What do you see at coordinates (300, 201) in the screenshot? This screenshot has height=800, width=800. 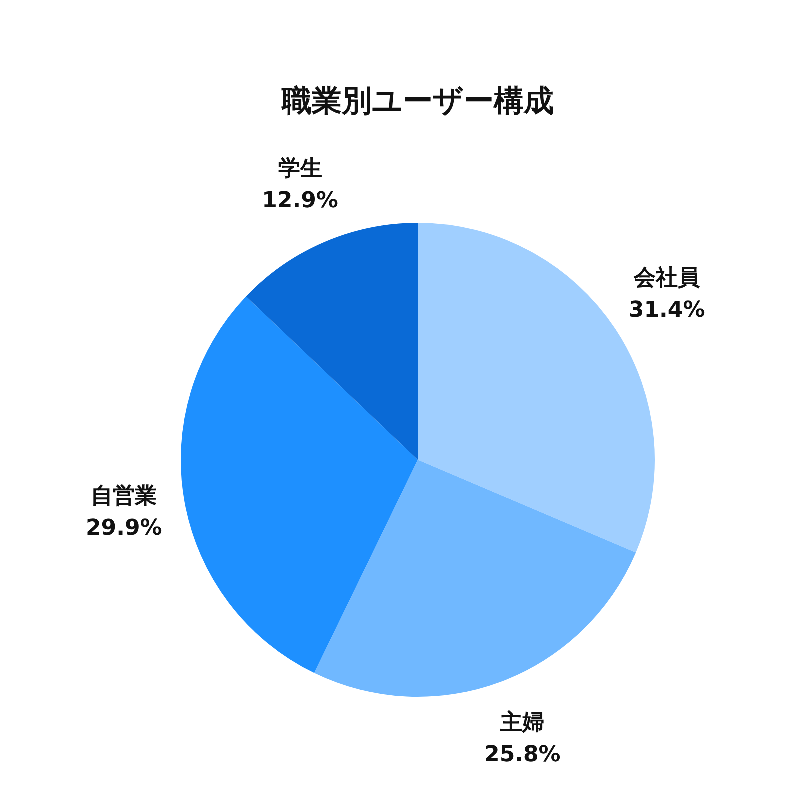 I see `data-label: 12.9%` at bounding box center [300, 201].